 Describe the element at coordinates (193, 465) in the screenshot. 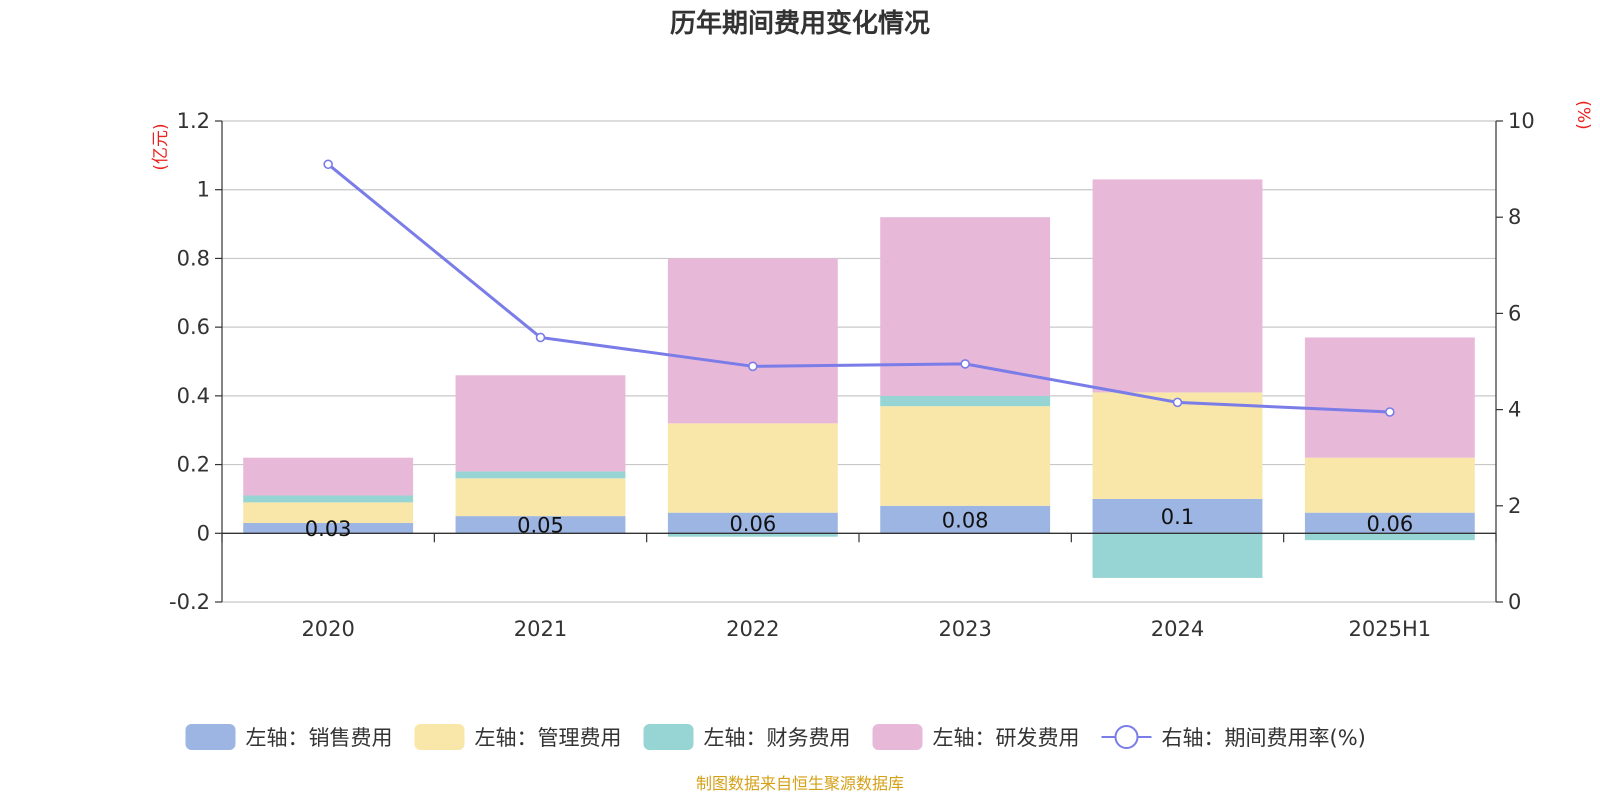

I see `left-tick-label: 0.2` at that location.